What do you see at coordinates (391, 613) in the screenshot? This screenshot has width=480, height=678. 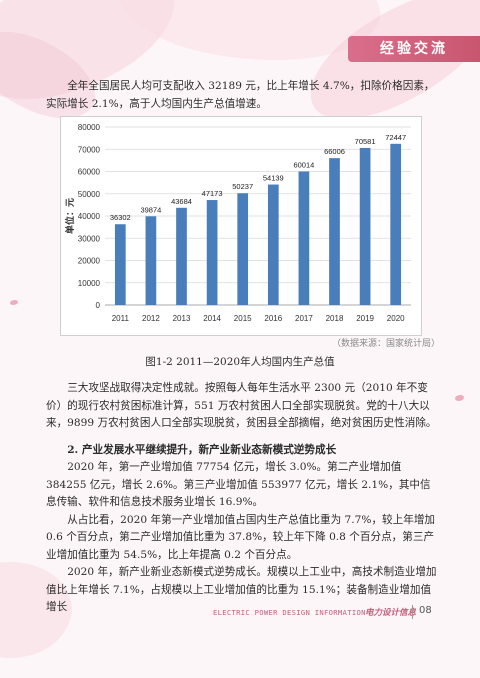 I see `journal-name-cn: 电力设计信息` at bounding box center [391, 613].